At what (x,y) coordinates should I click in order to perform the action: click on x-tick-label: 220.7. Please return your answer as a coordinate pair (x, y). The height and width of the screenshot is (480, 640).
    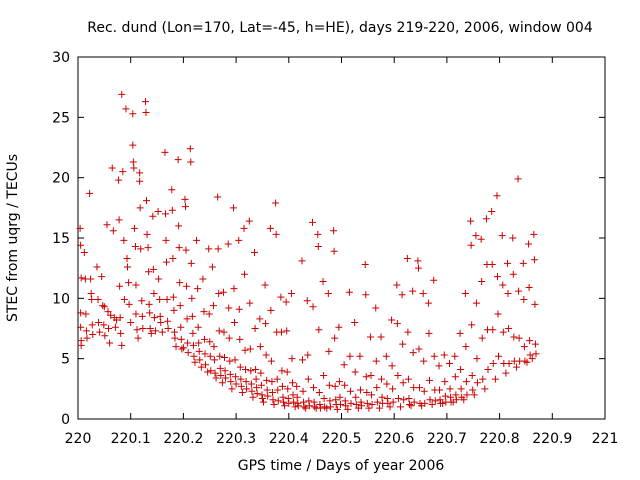
    Looking at the image, I should click on (447, 439).